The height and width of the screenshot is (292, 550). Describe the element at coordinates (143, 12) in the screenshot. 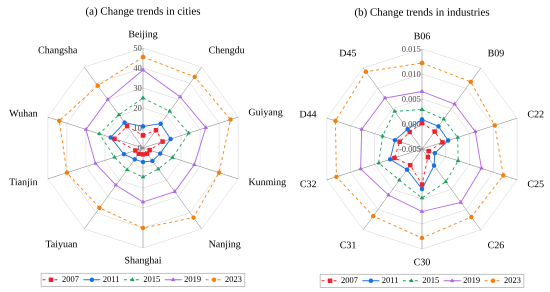

I see `chart-title: (a) Change trends in cities` at that location.